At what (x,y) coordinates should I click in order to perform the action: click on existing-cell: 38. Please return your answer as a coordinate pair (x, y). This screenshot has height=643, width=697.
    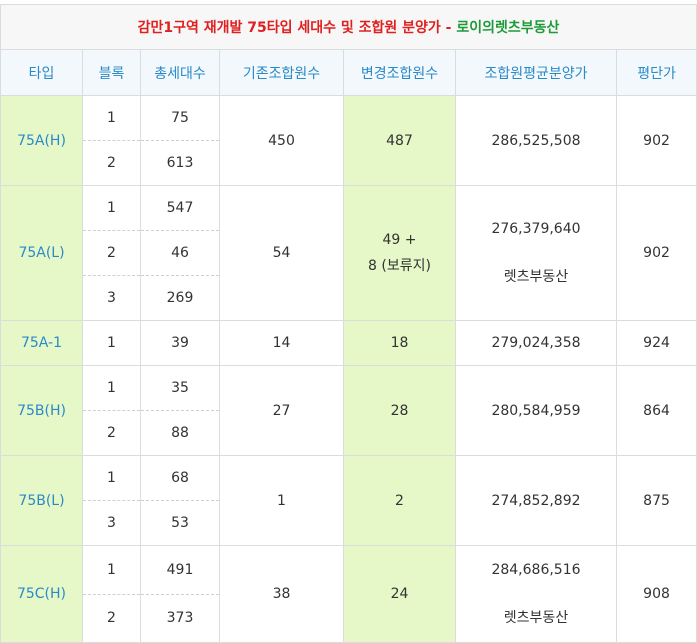
    Looking at the image, I should click on (281, 594).